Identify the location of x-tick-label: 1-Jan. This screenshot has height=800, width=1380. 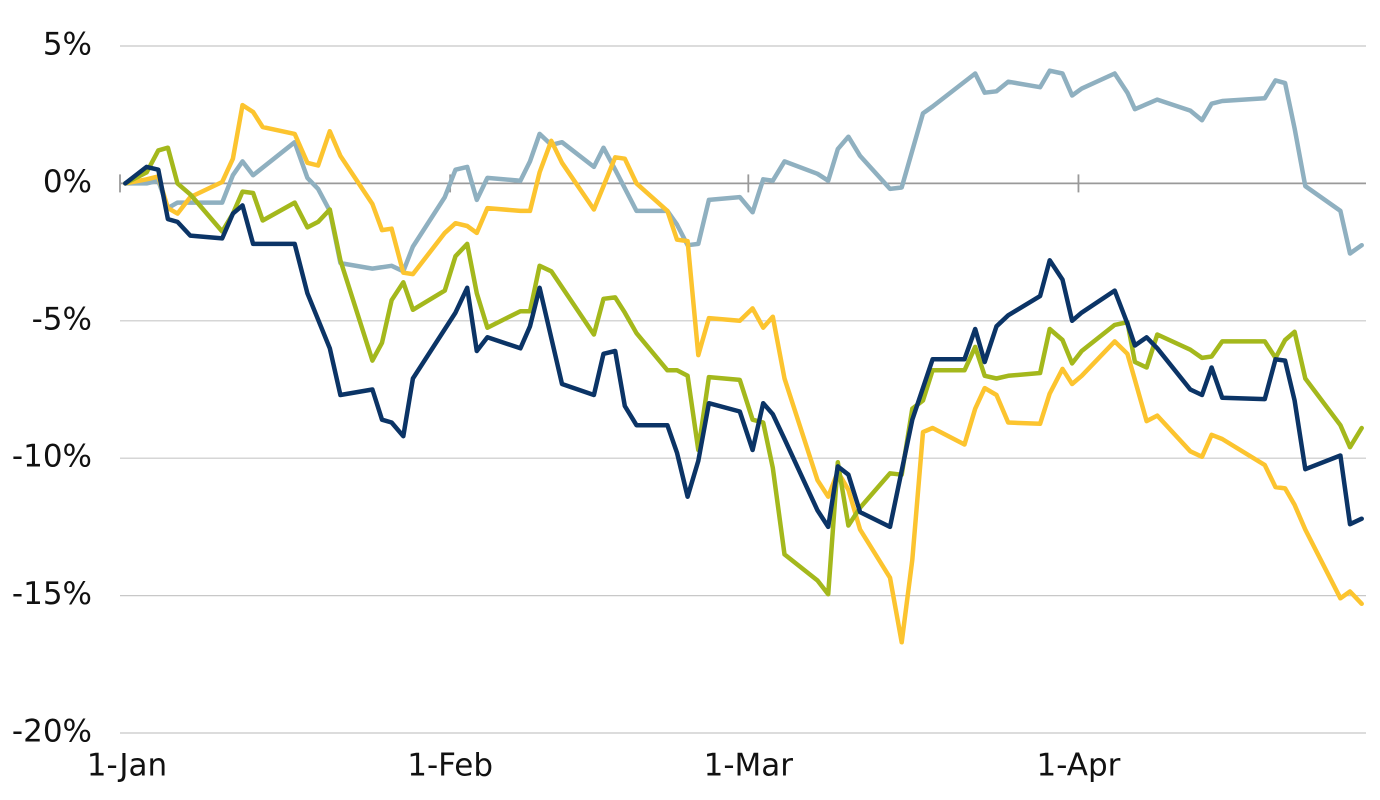
(127, 766).